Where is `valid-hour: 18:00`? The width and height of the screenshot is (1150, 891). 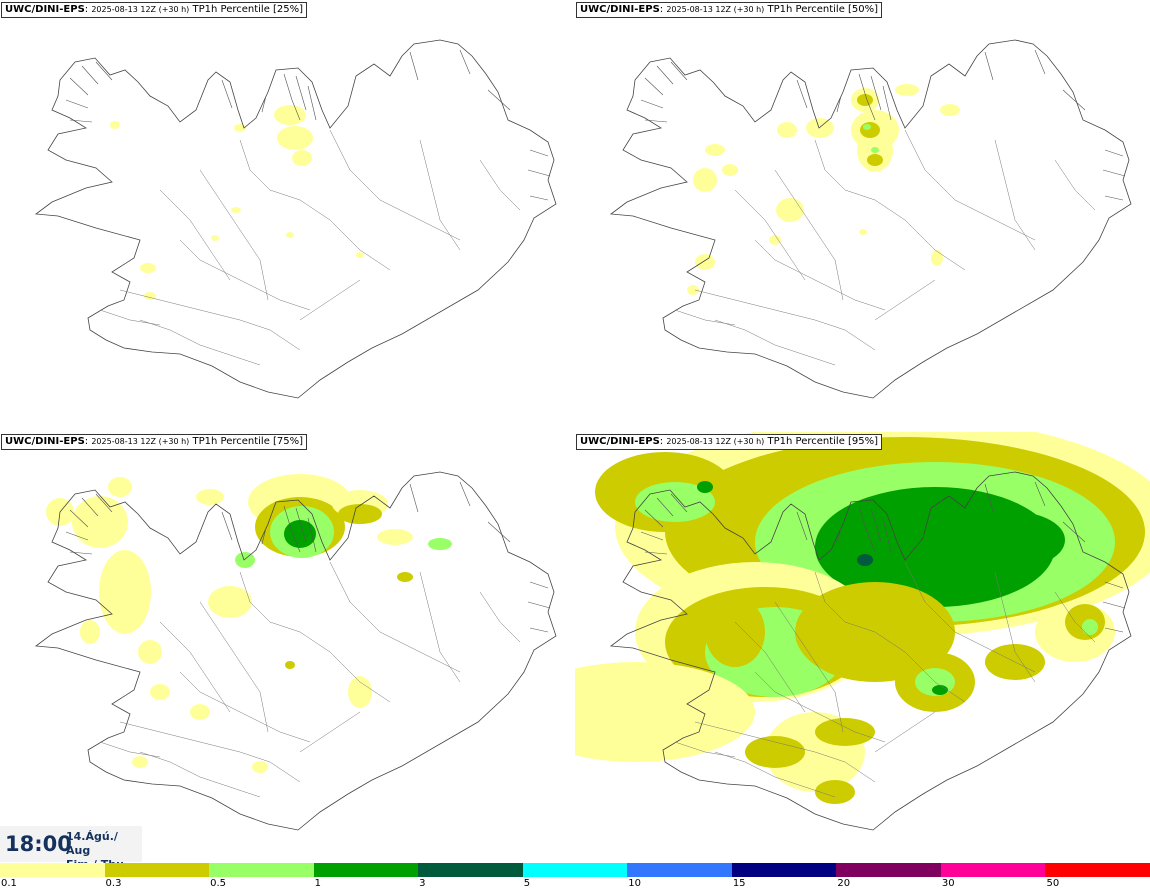 valid-hour: 18:00 is located at coordinates (38, 844).